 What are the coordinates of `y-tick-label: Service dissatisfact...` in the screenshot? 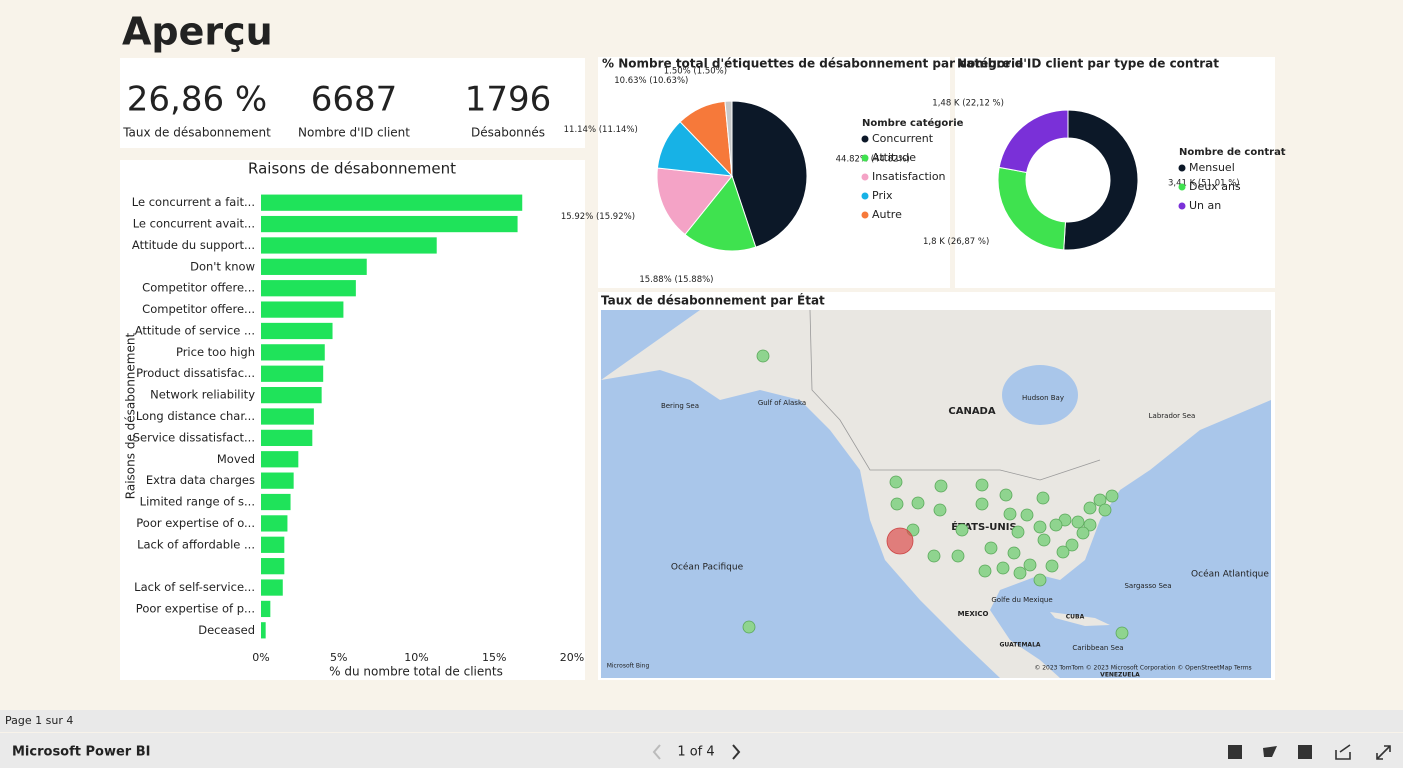 It's located at (194, 437).